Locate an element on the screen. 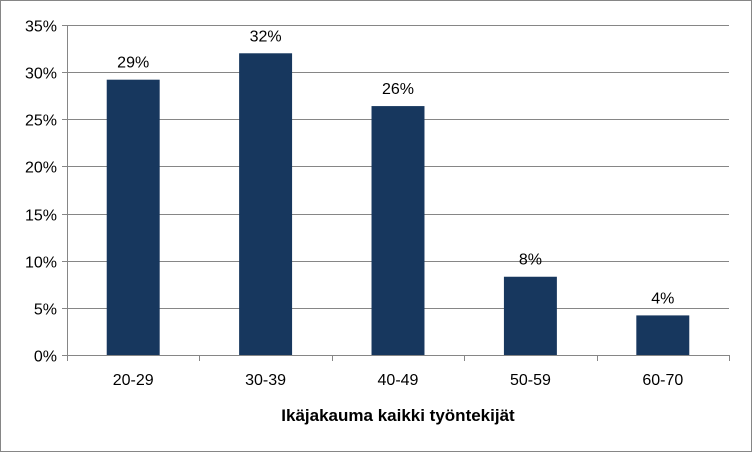 The image size is (752, 453). y-tick-label: 10% is located at coordinates (41, 263).